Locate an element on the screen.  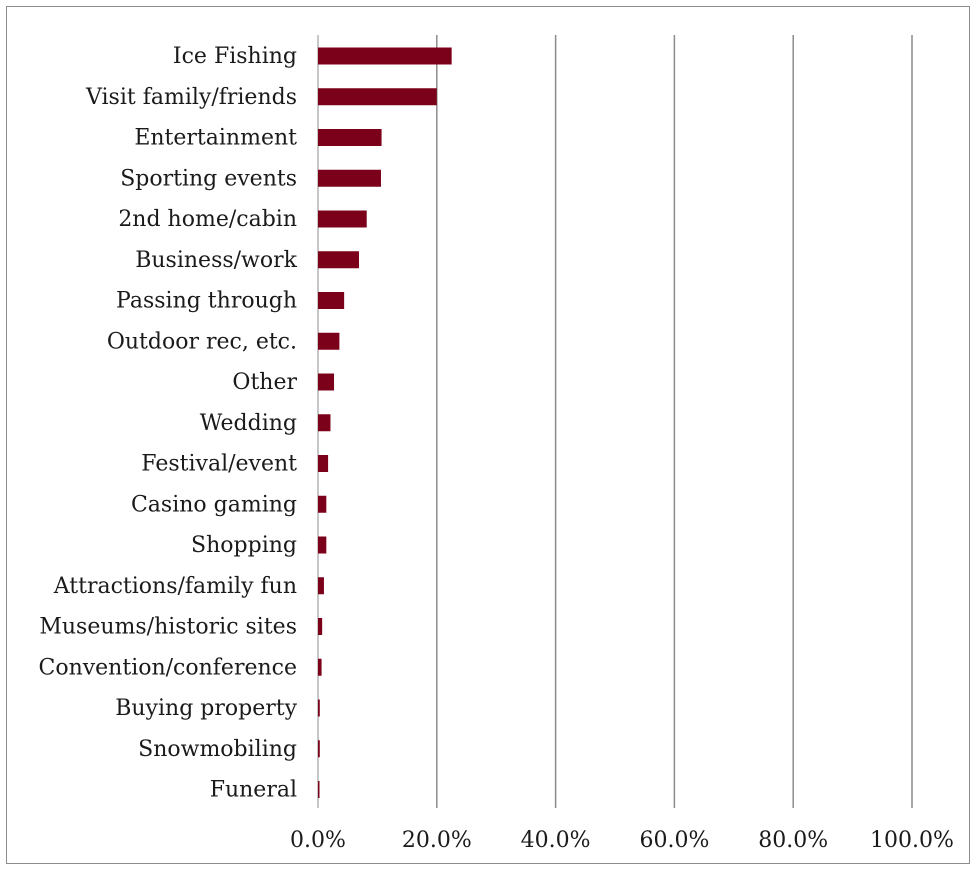
category-label: Ice Fishing is located at coordinates (235, 56).